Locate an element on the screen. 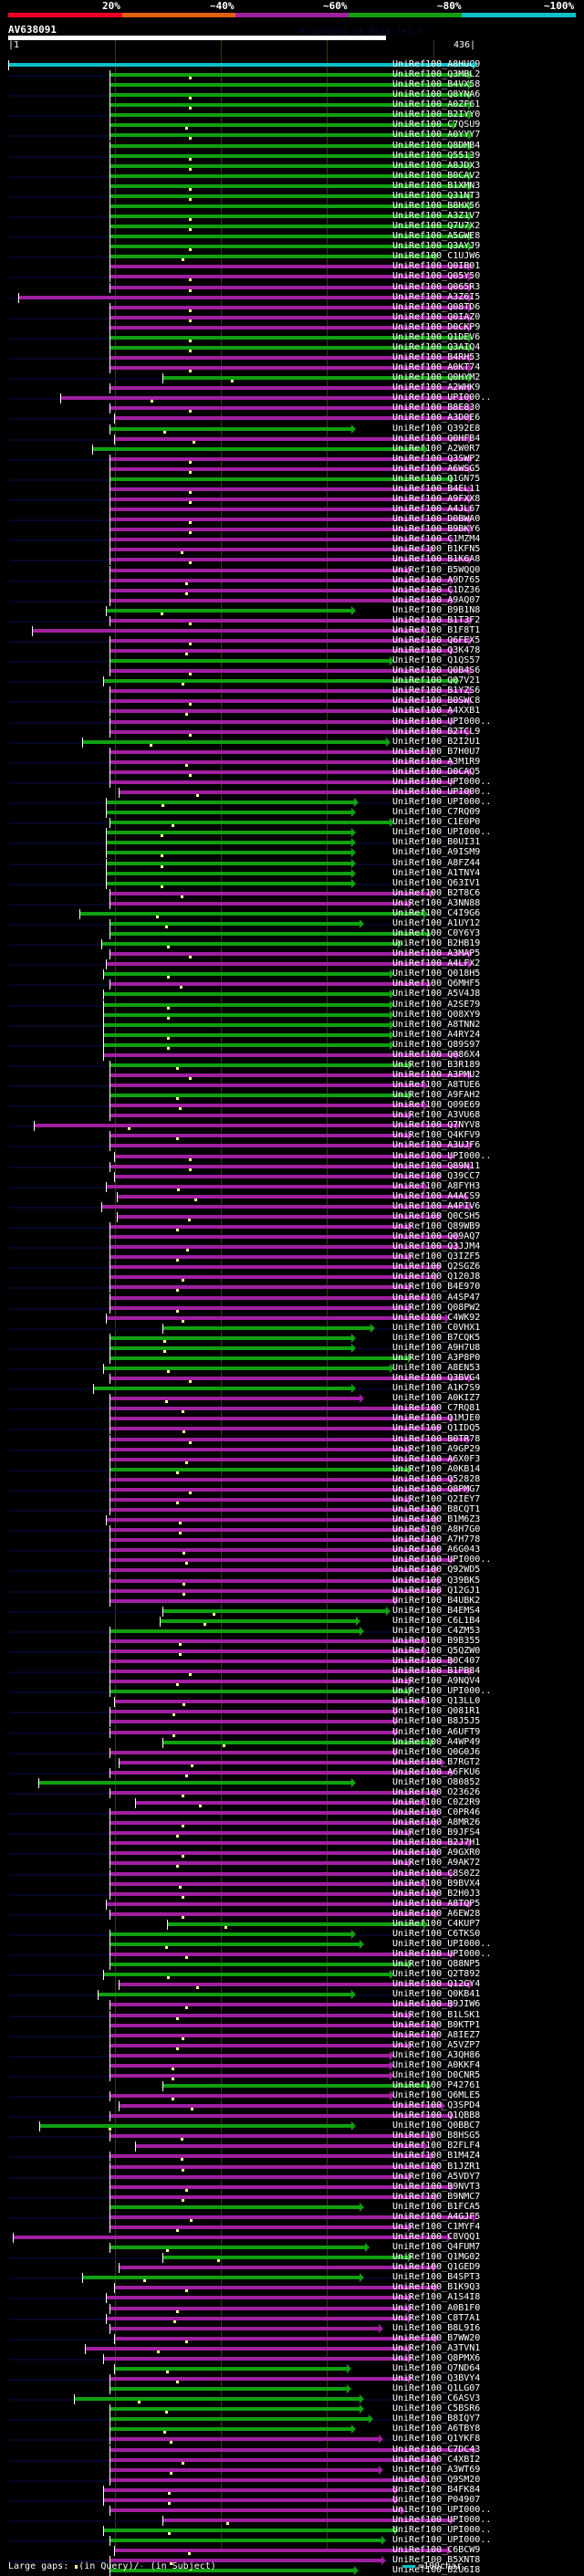 Image resolution: width=584 pixels, height=2576 pixels. hit-label: UniRef100_Q3SWP2 is located at coordinates (436, 459).